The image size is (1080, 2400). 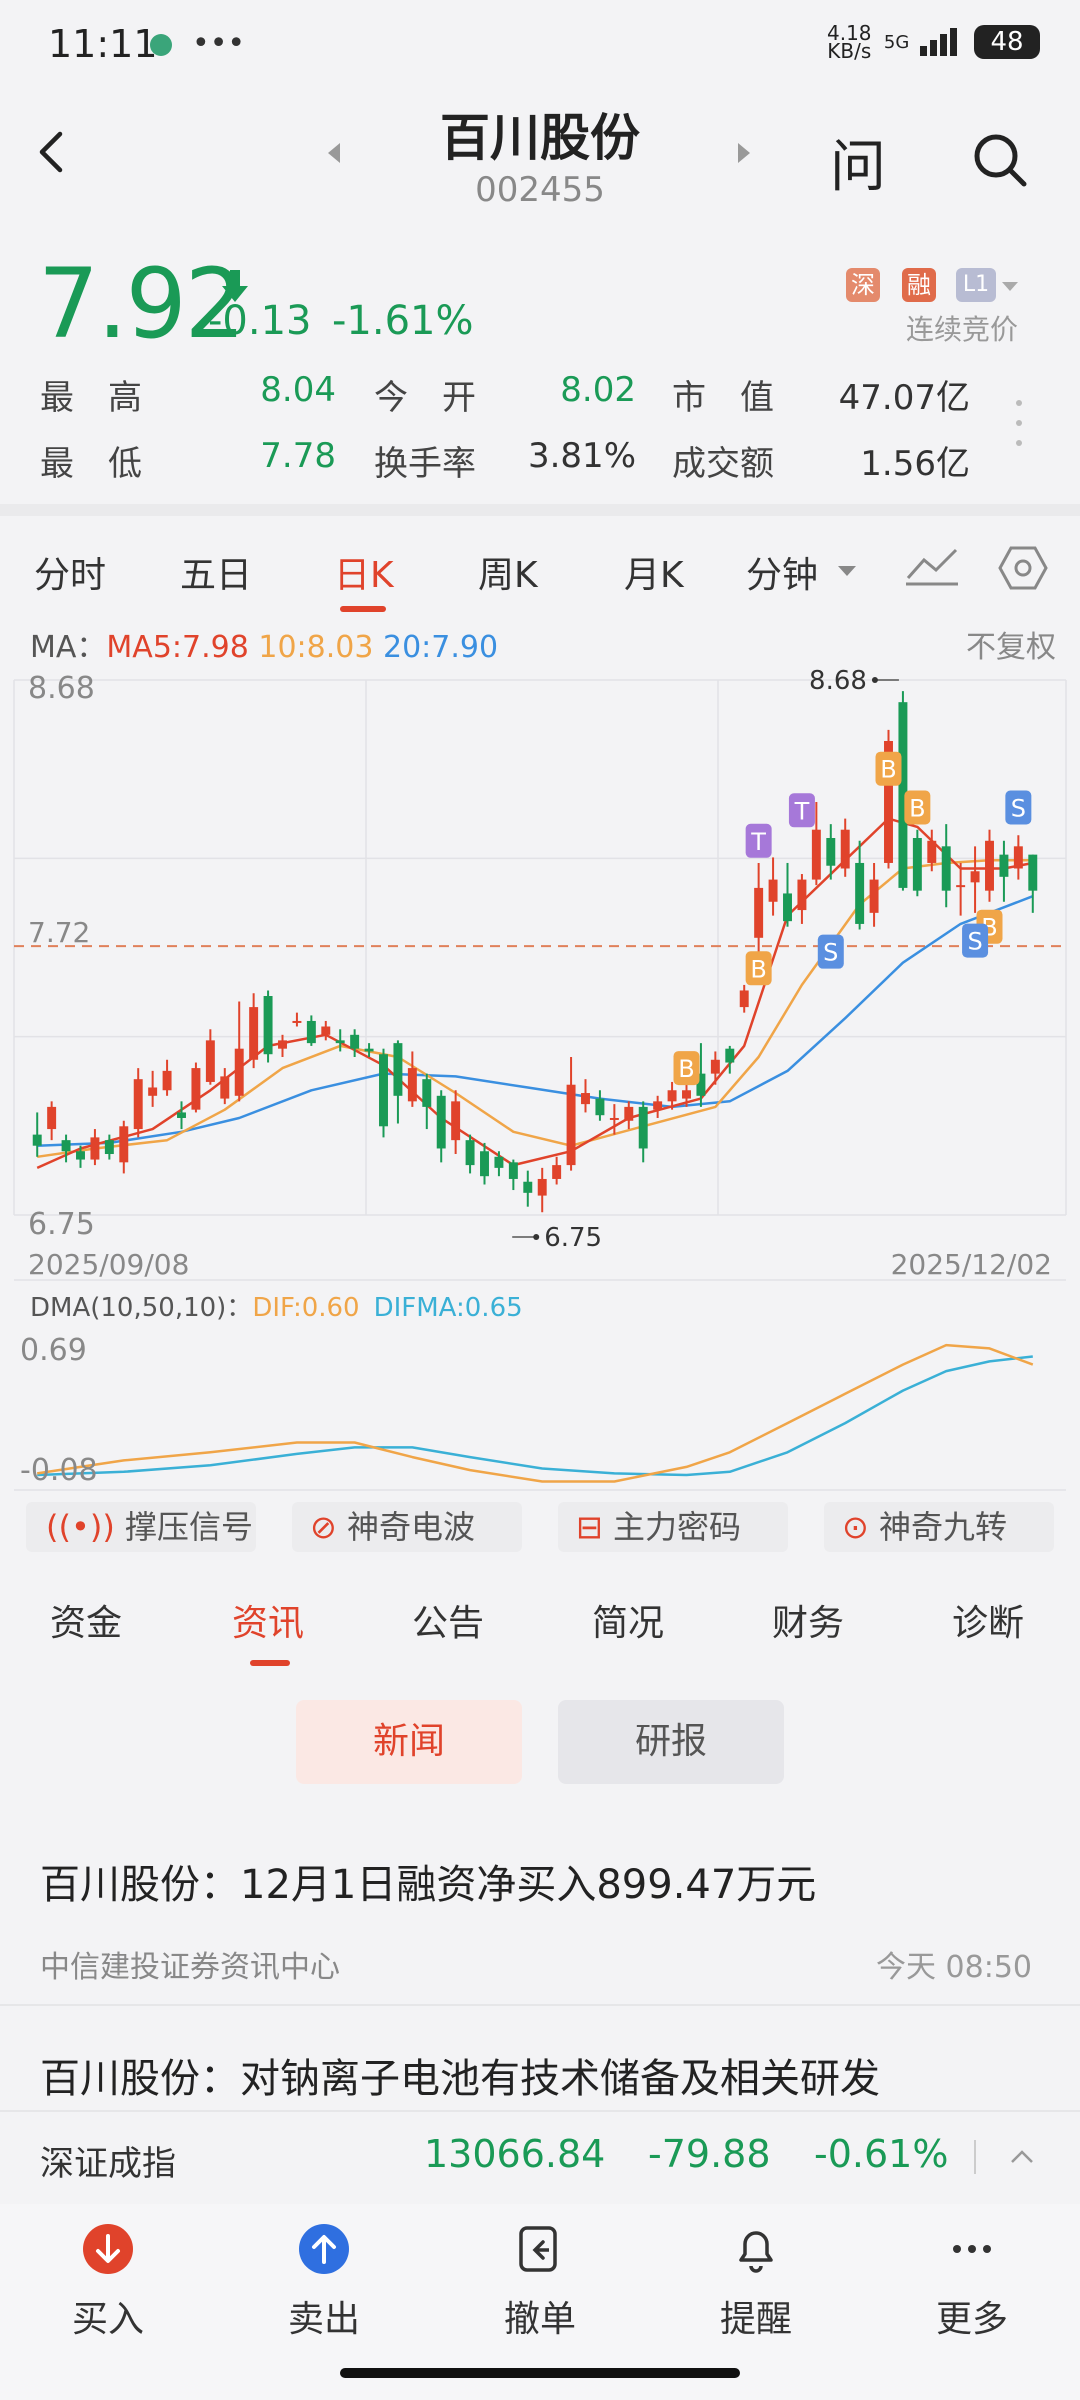 I want to click on marker-label: S, so click(x=1018, y=809).